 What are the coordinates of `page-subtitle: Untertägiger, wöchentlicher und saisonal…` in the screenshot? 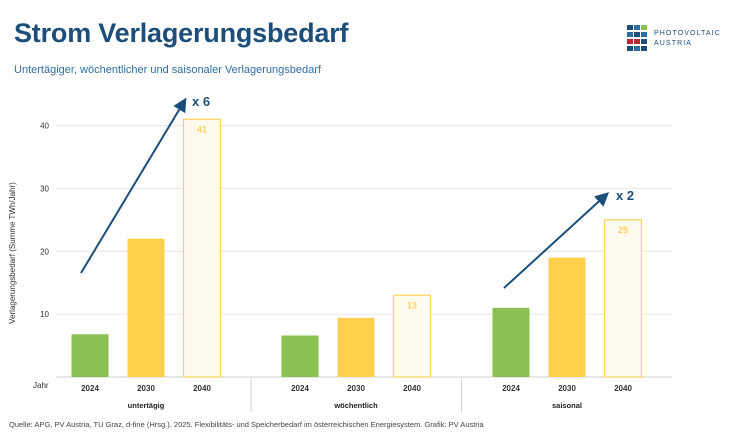 It's located at (167, 70).